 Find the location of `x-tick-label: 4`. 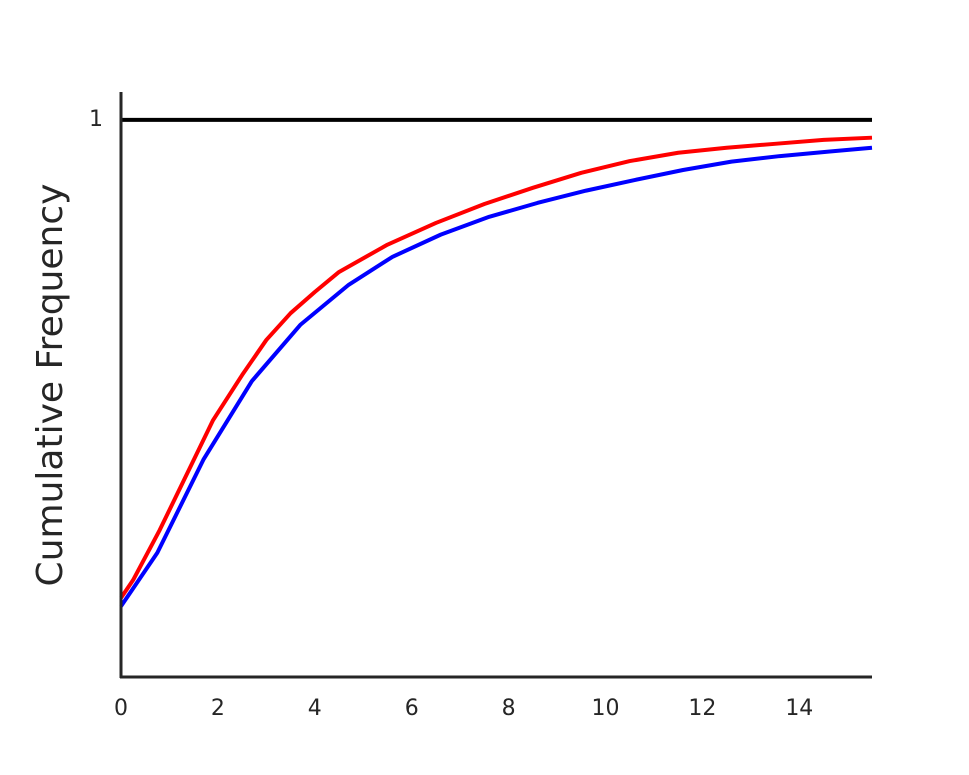

x-tick-label: 4 is located at coordinates (315, 708).